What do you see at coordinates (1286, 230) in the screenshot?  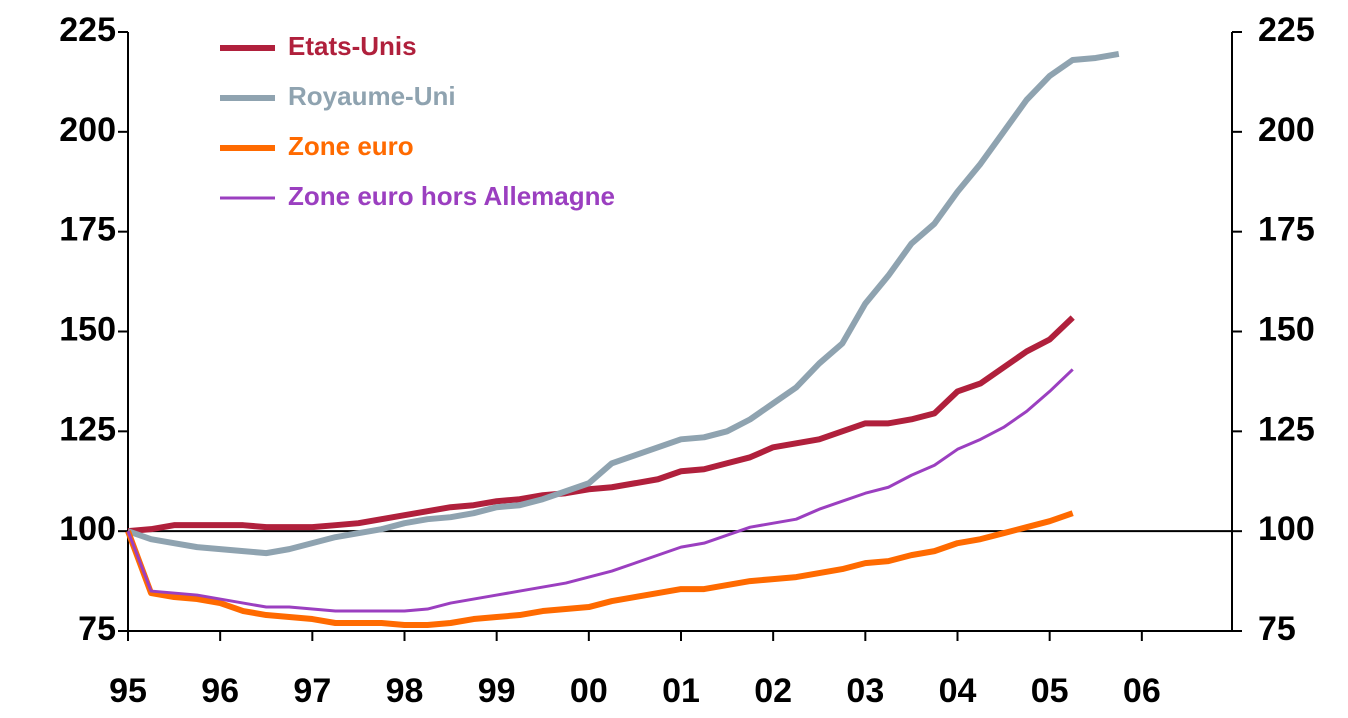 I see `y2-tick-label: 175` at bounding box center [1286, 230].